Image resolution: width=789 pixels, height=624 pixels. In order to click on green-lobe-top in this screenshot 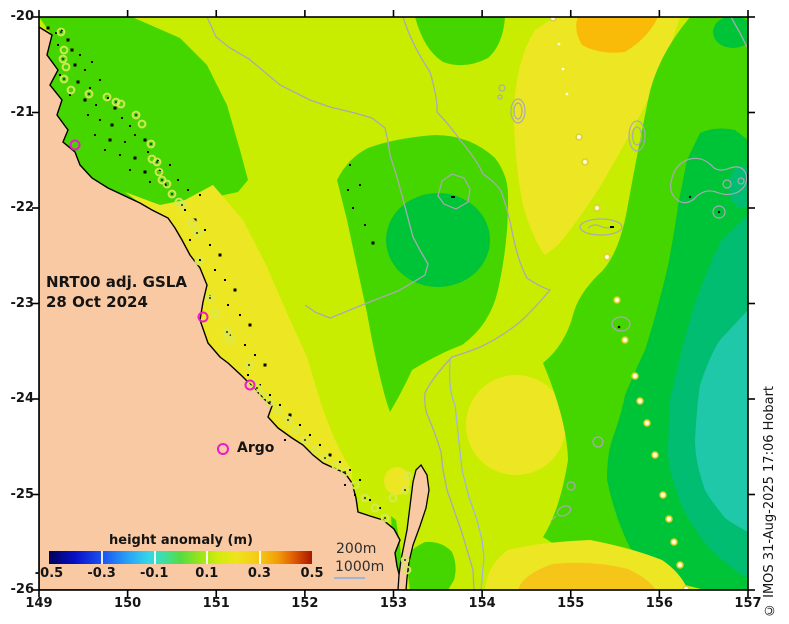, I will do `click(460, 41)`.